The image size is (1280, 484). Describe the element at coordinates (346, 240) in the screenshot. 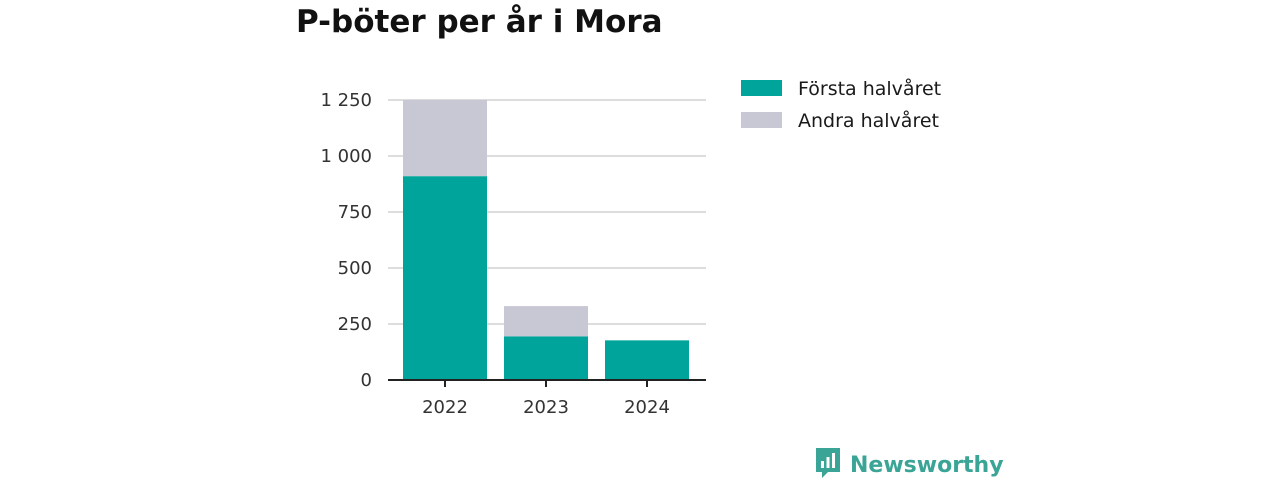

I see `y-axis: 0 250 500 750 1 000 1 250` at that location.